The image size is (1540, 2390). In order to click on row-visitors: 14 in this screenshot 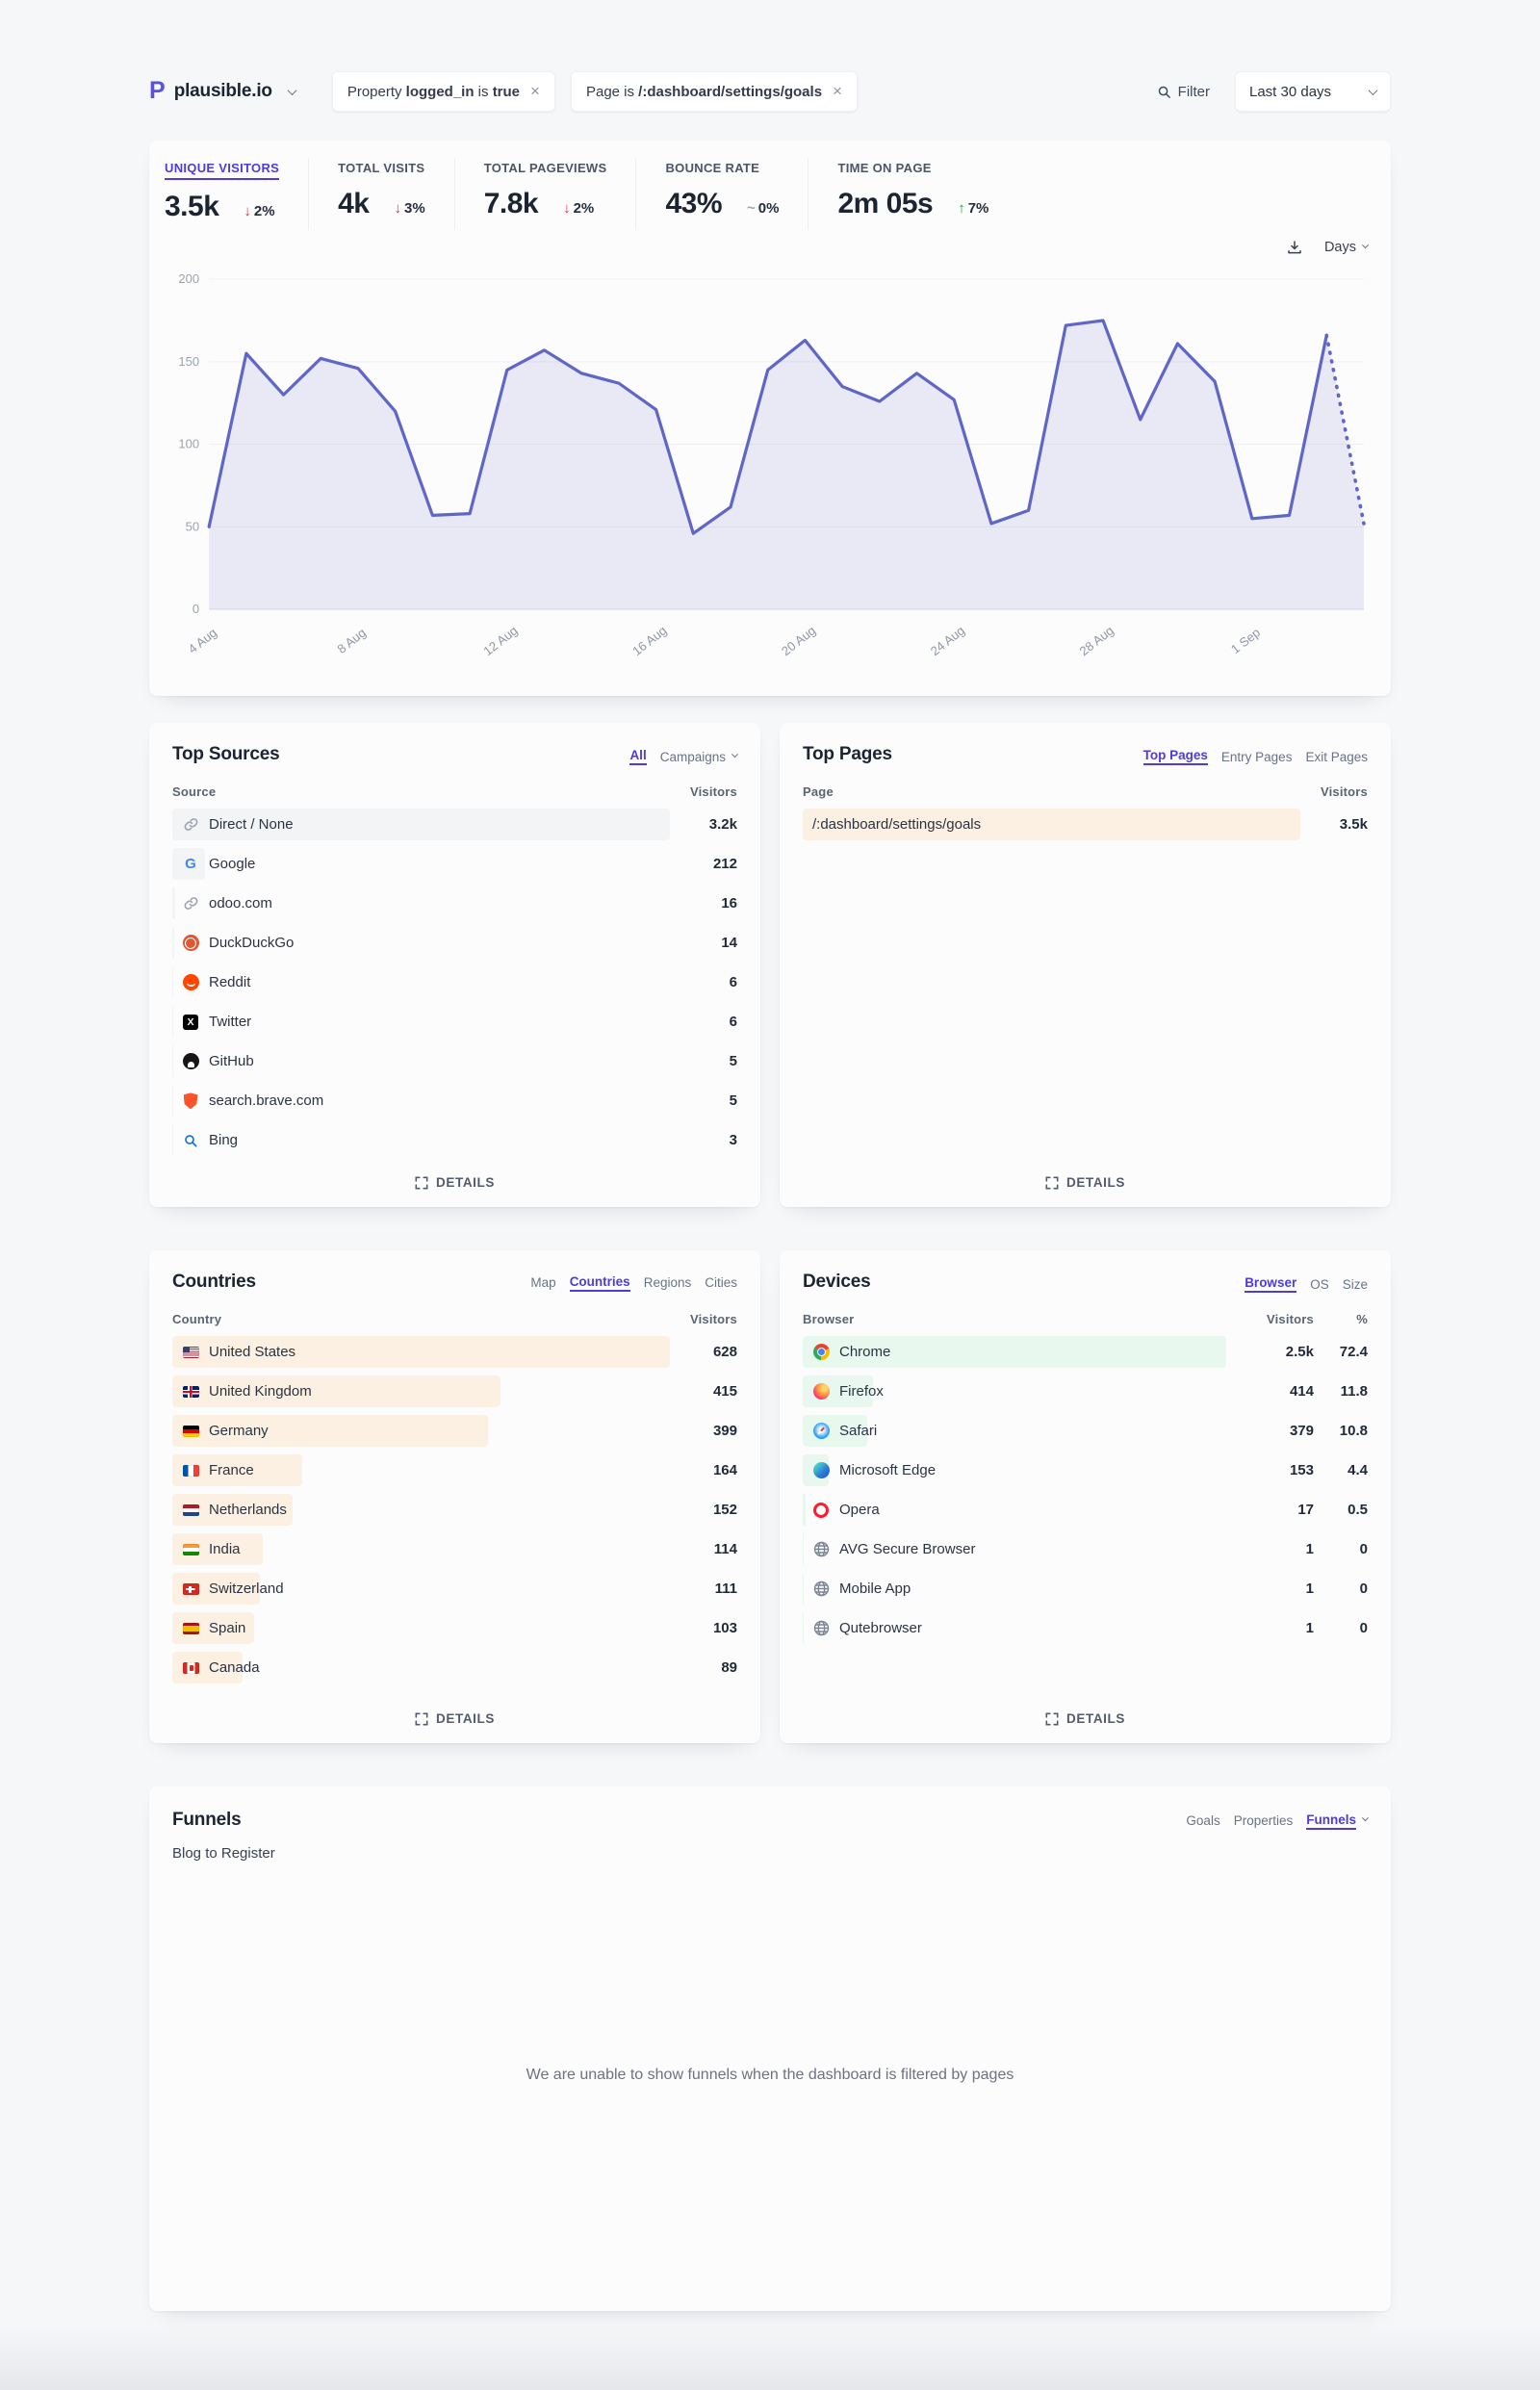, I will do `click(729, 943)`.